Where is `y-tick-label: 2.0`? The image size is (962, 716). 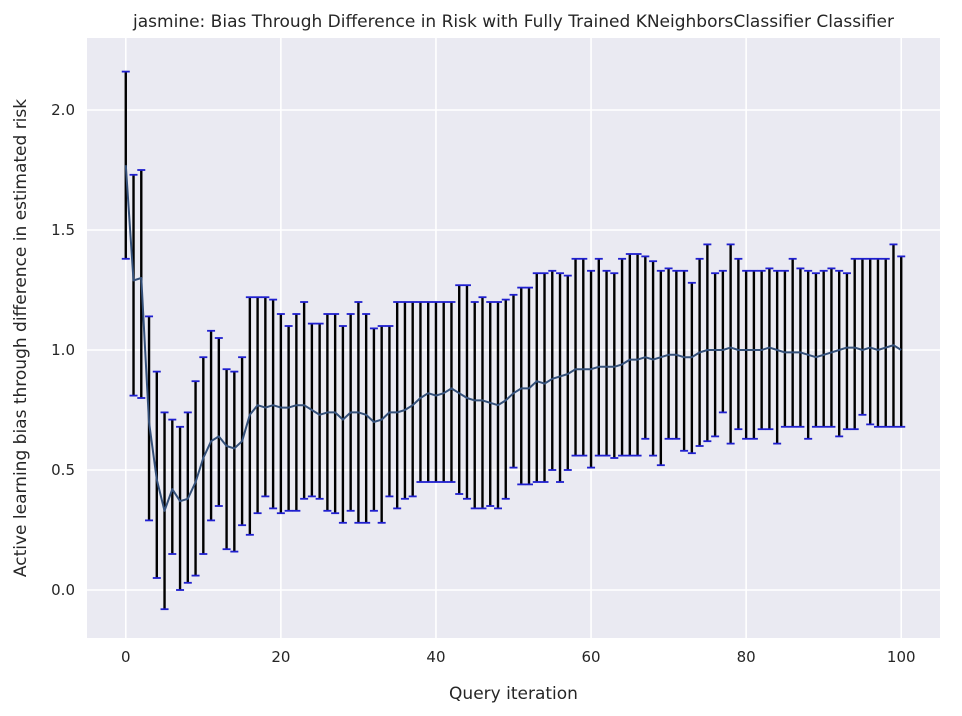
y-tick-label: 2.0 is located at coordinates (63, 110).